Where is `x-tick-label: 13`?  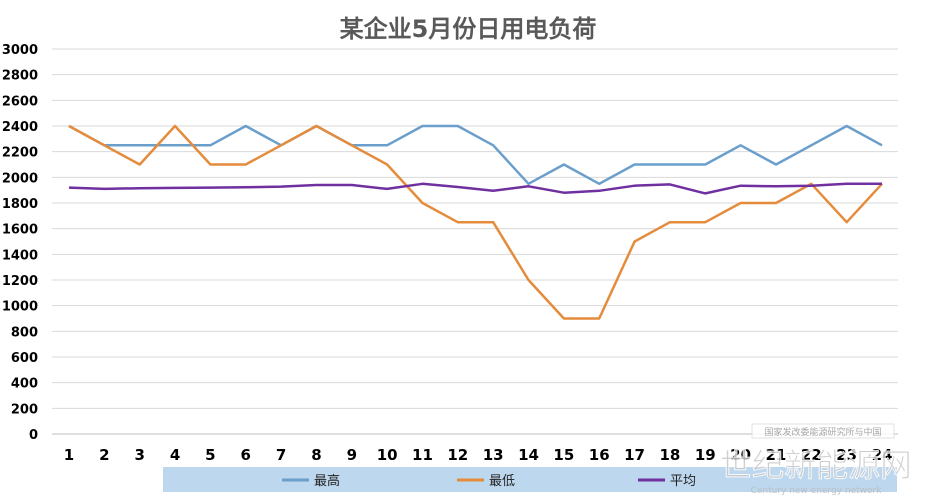 x-tick-label: 13 is located at coordinates (493, 455).